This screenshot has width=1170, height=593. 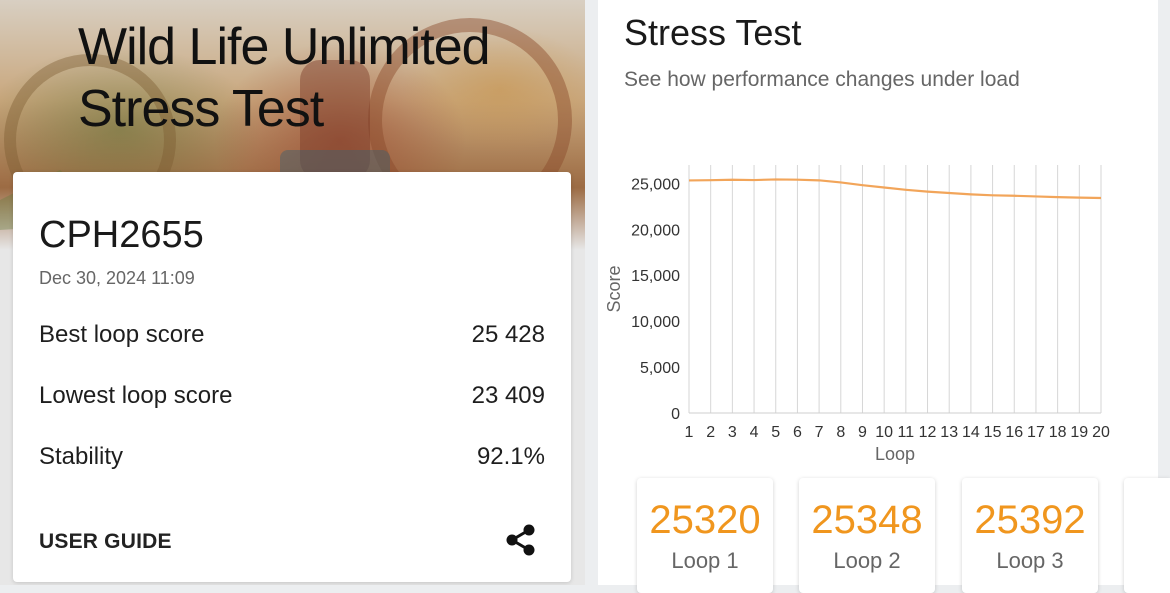 I want to click on share-button, so click(x=521, y=540).